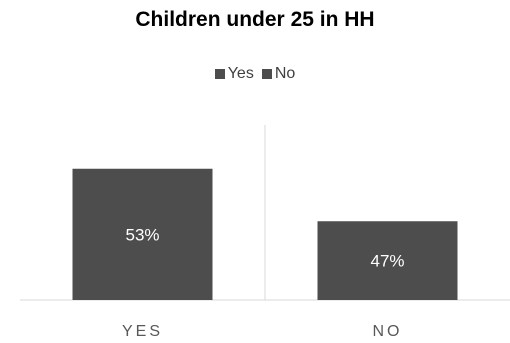 The image size is (510, 343). I want to click on chart-title: Children under 25 in HH, so click(255, 19).